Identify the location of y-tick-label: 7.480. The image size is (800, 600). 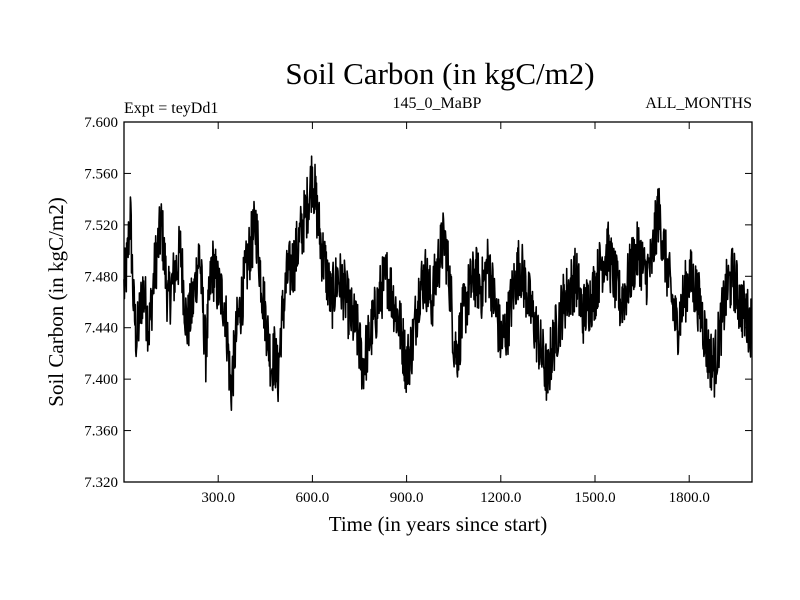
(101, 277).